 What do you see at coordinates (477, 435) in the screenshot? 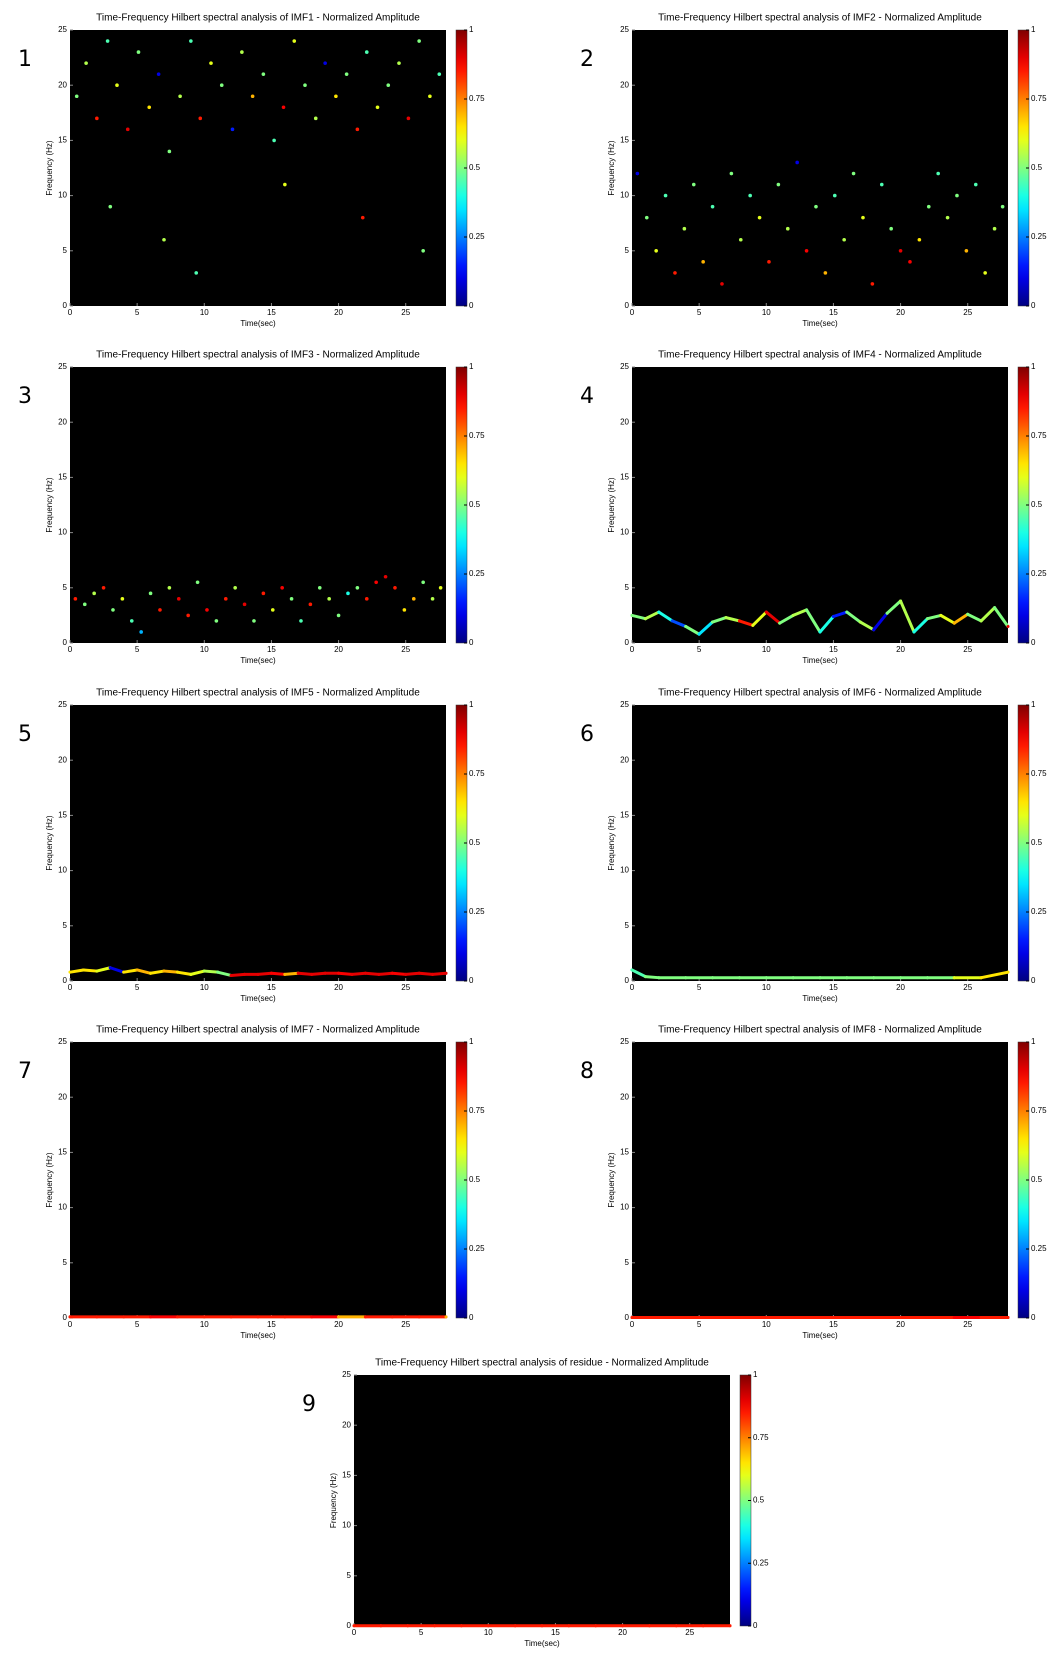
I see `colorbar-tick-label: 0.75` at bounding box center [477, 435].